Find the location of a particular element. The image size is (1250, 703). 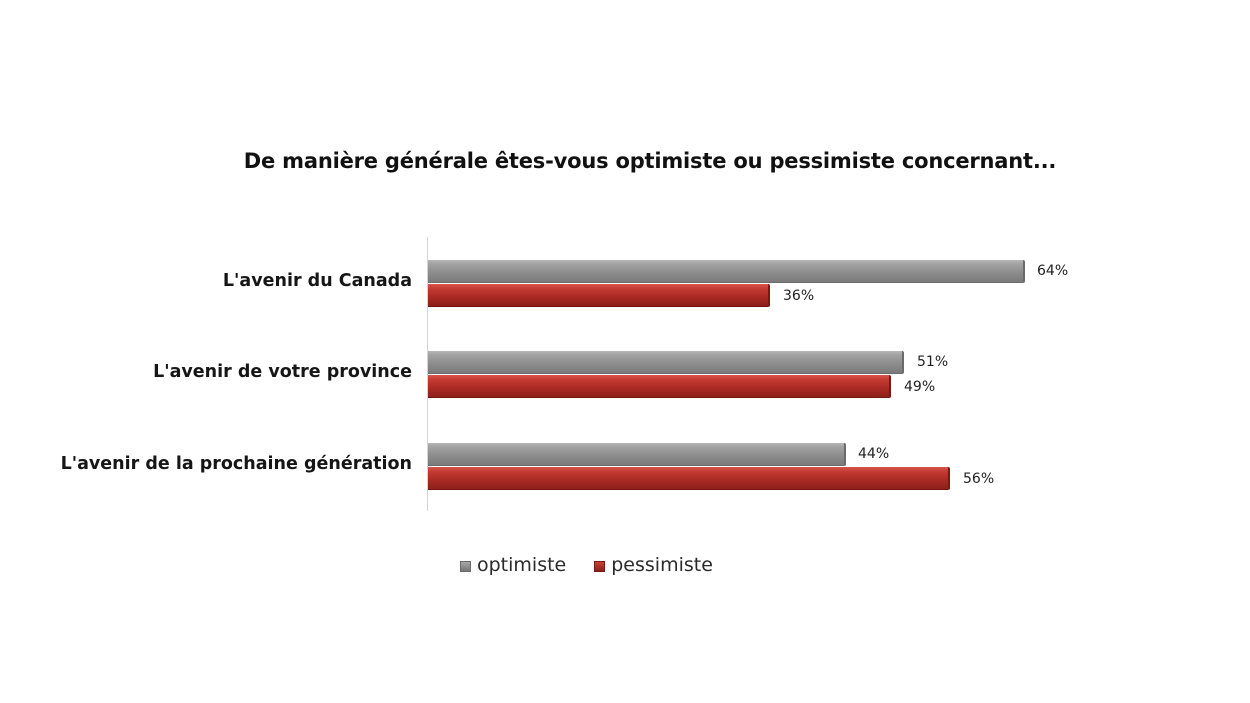

category-axis-line is located at coordinates (427, 374).